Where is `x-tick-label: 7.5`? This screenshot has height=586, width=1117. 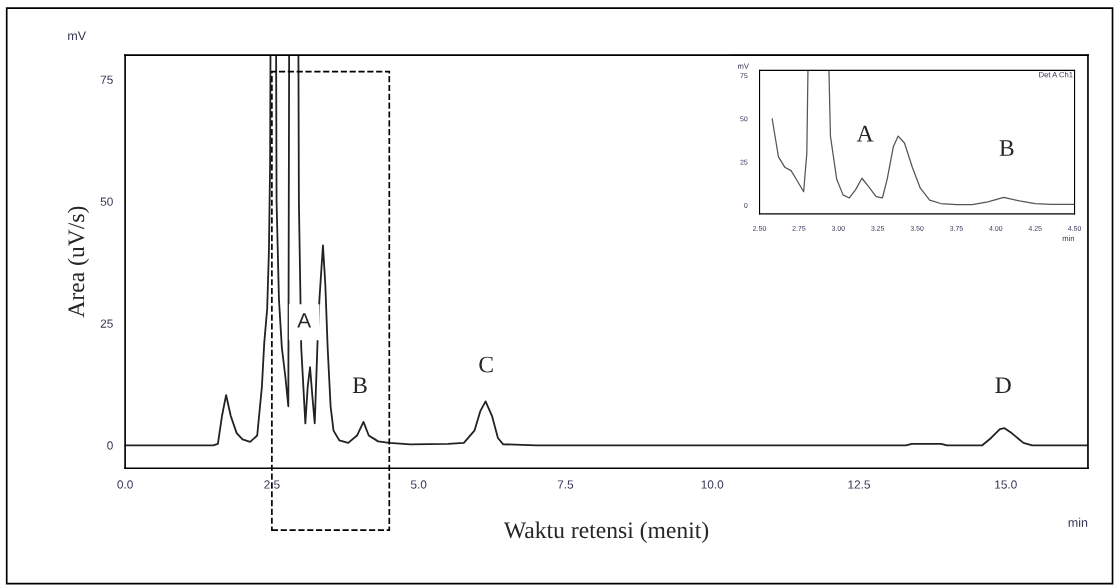 x-tick-label: 7.5 is located at coordinates (565, 484).